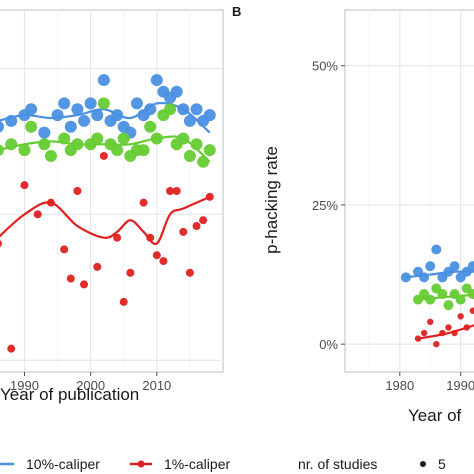 The image size is (474, 474). Describe the element at coordinates (435, 415) in the screenshot. I see `panel-b-x-axis-title: Year of` at that location.